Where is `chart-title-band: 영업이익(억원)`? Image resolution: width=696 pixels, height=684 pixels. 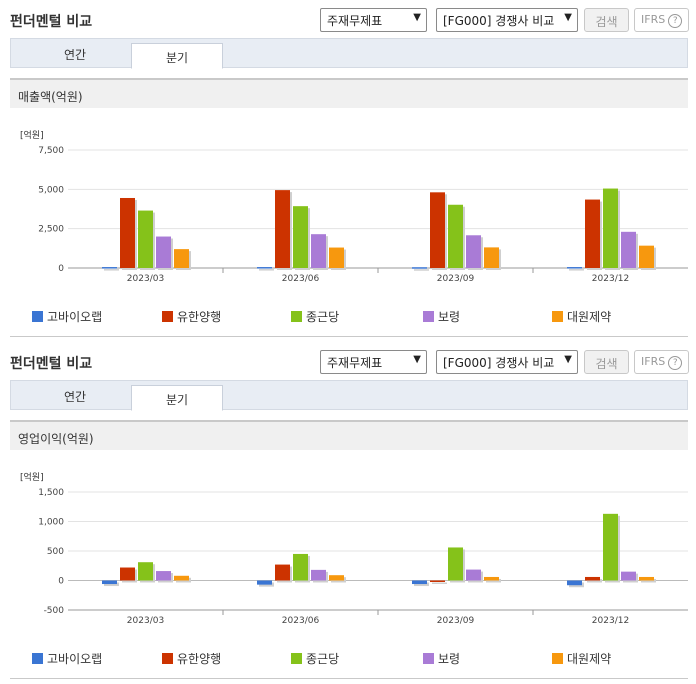 chart-title-band: 영업이익(억원) is located at coordinates (349, 435).